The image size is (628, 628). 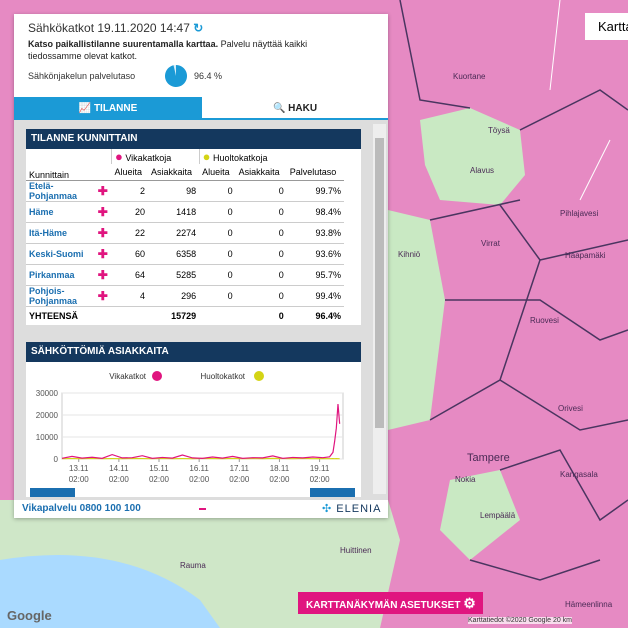 I want to click on cell: 99.4%, so click(x=328, y=296).